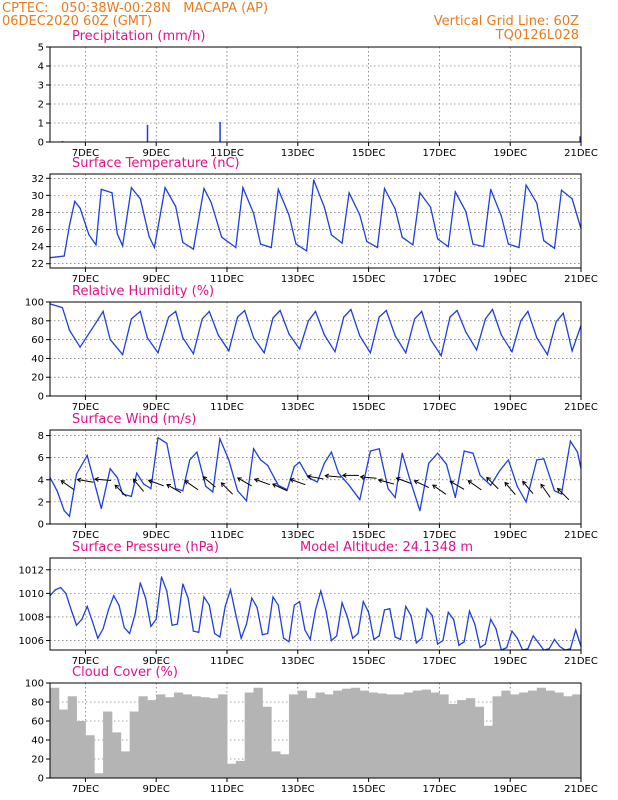 The height and width of the screenshot is (800, 618). I want to click on precipitation-ytick-label: 4, so click(41, 67).